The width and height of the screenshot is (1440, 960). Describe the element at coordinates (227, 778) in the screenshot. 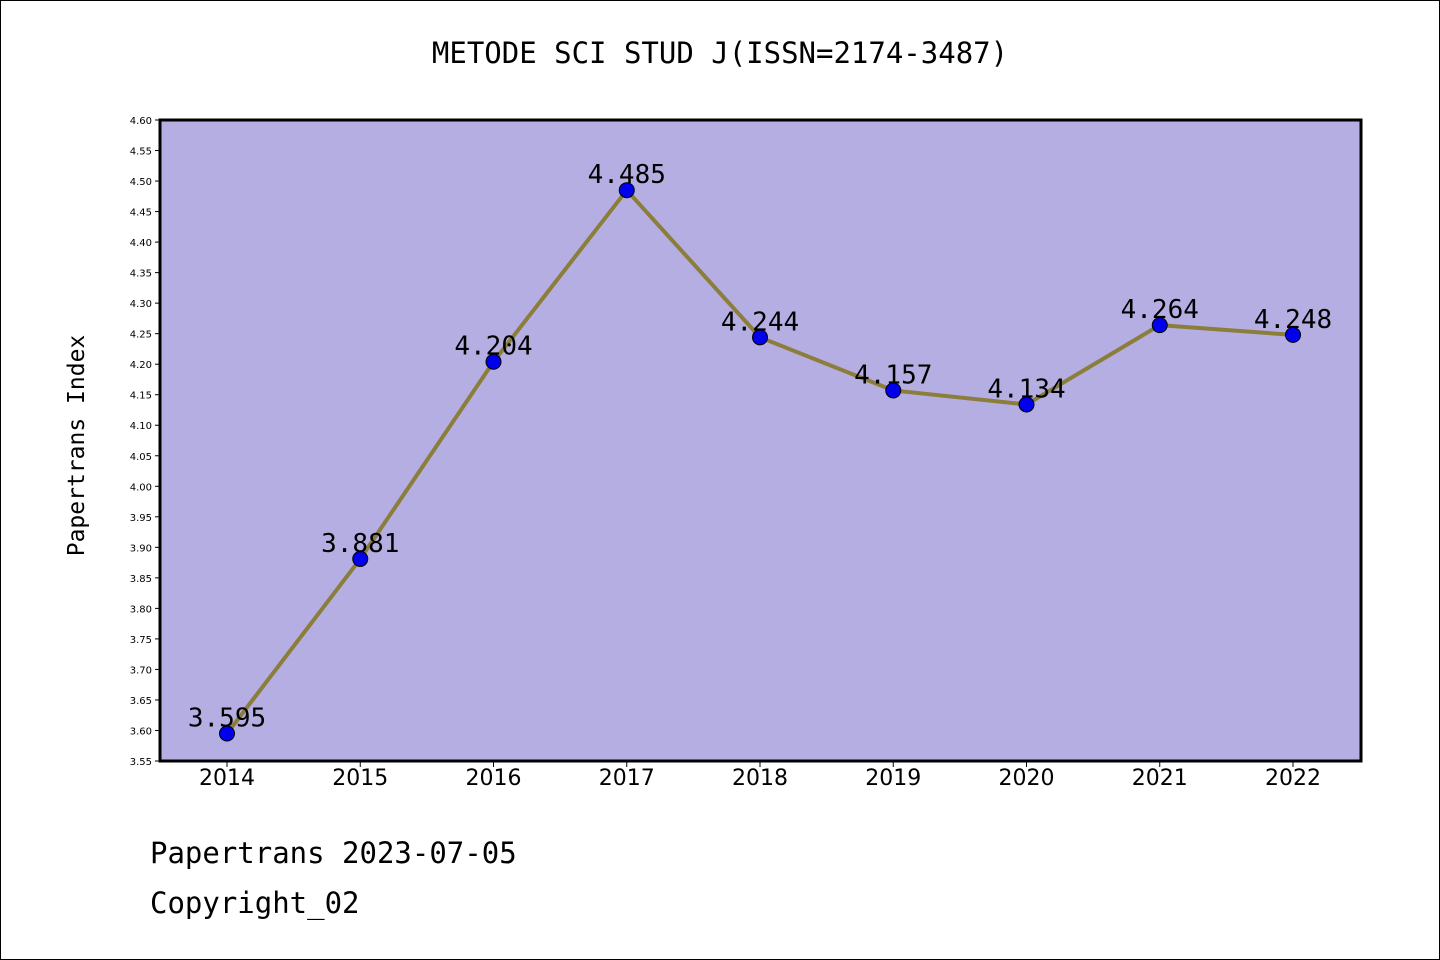

I see `x-tick-label: 2014` at that location.